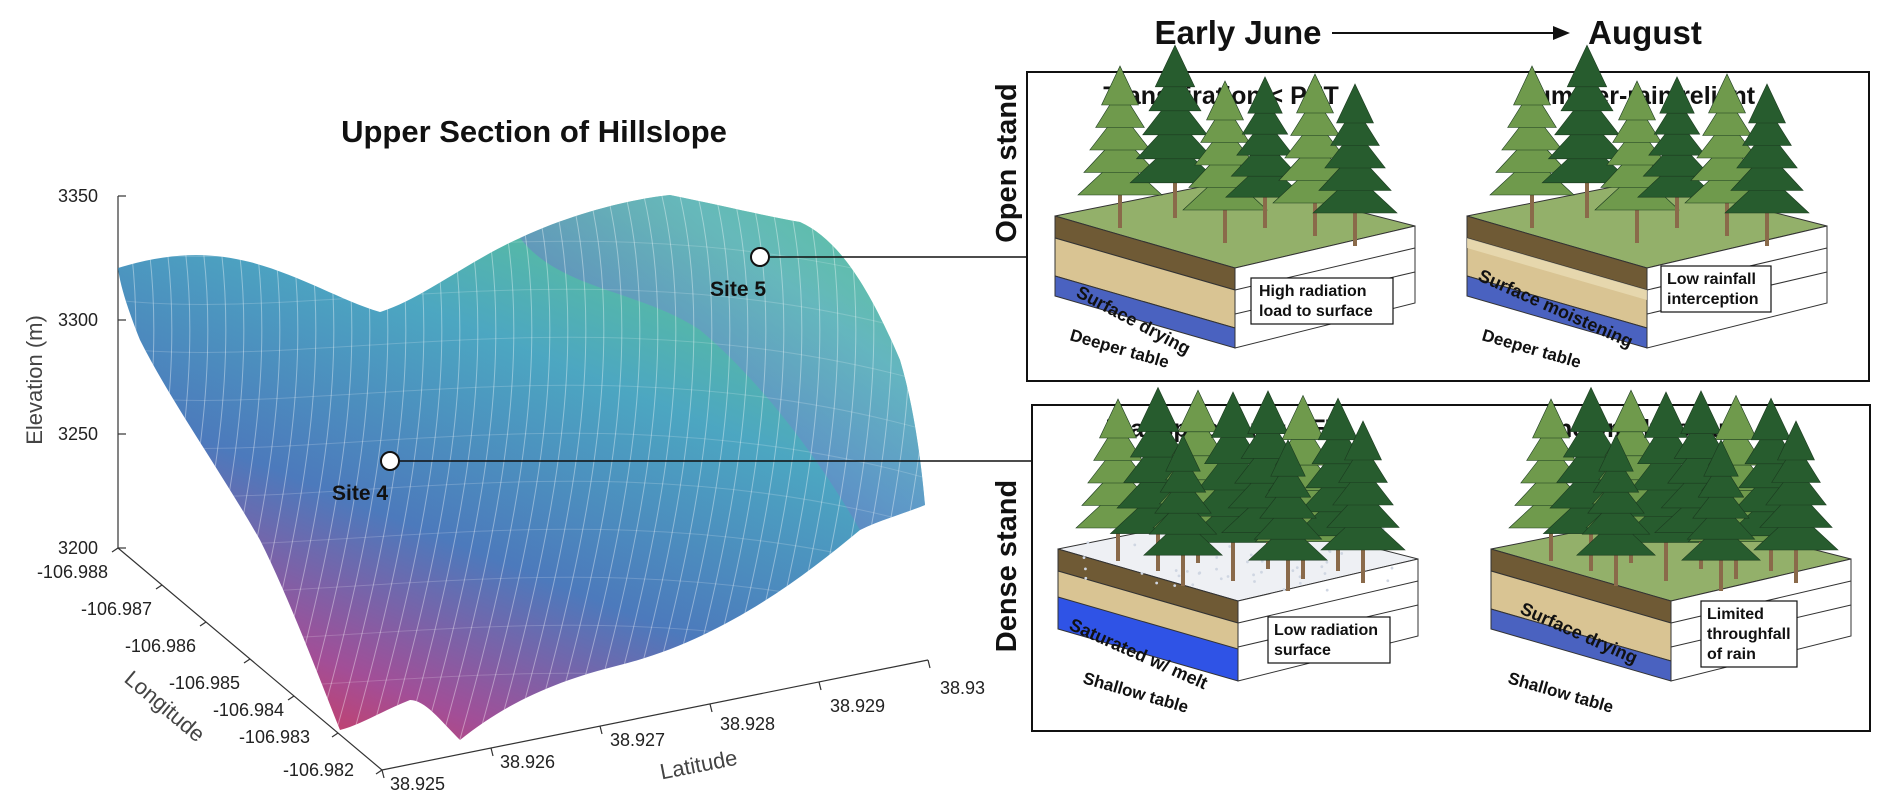  What do you see at coordinates (1316, 311) in the screenshot?
I see `note-line-2: load to surface` at bounding box center [1316, 311].